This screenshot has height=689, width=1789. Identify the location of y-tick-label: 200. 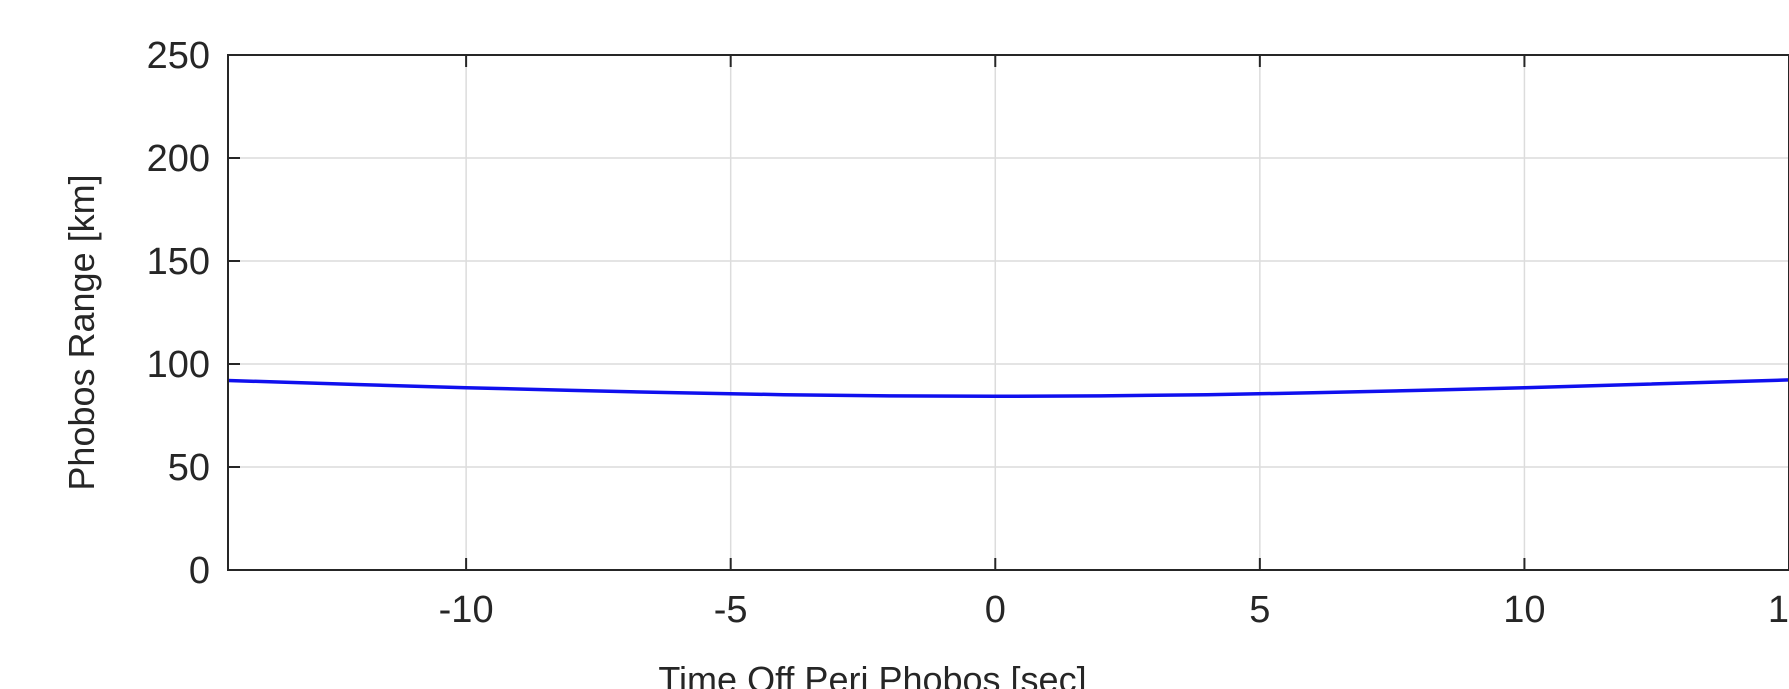
(178, 159).